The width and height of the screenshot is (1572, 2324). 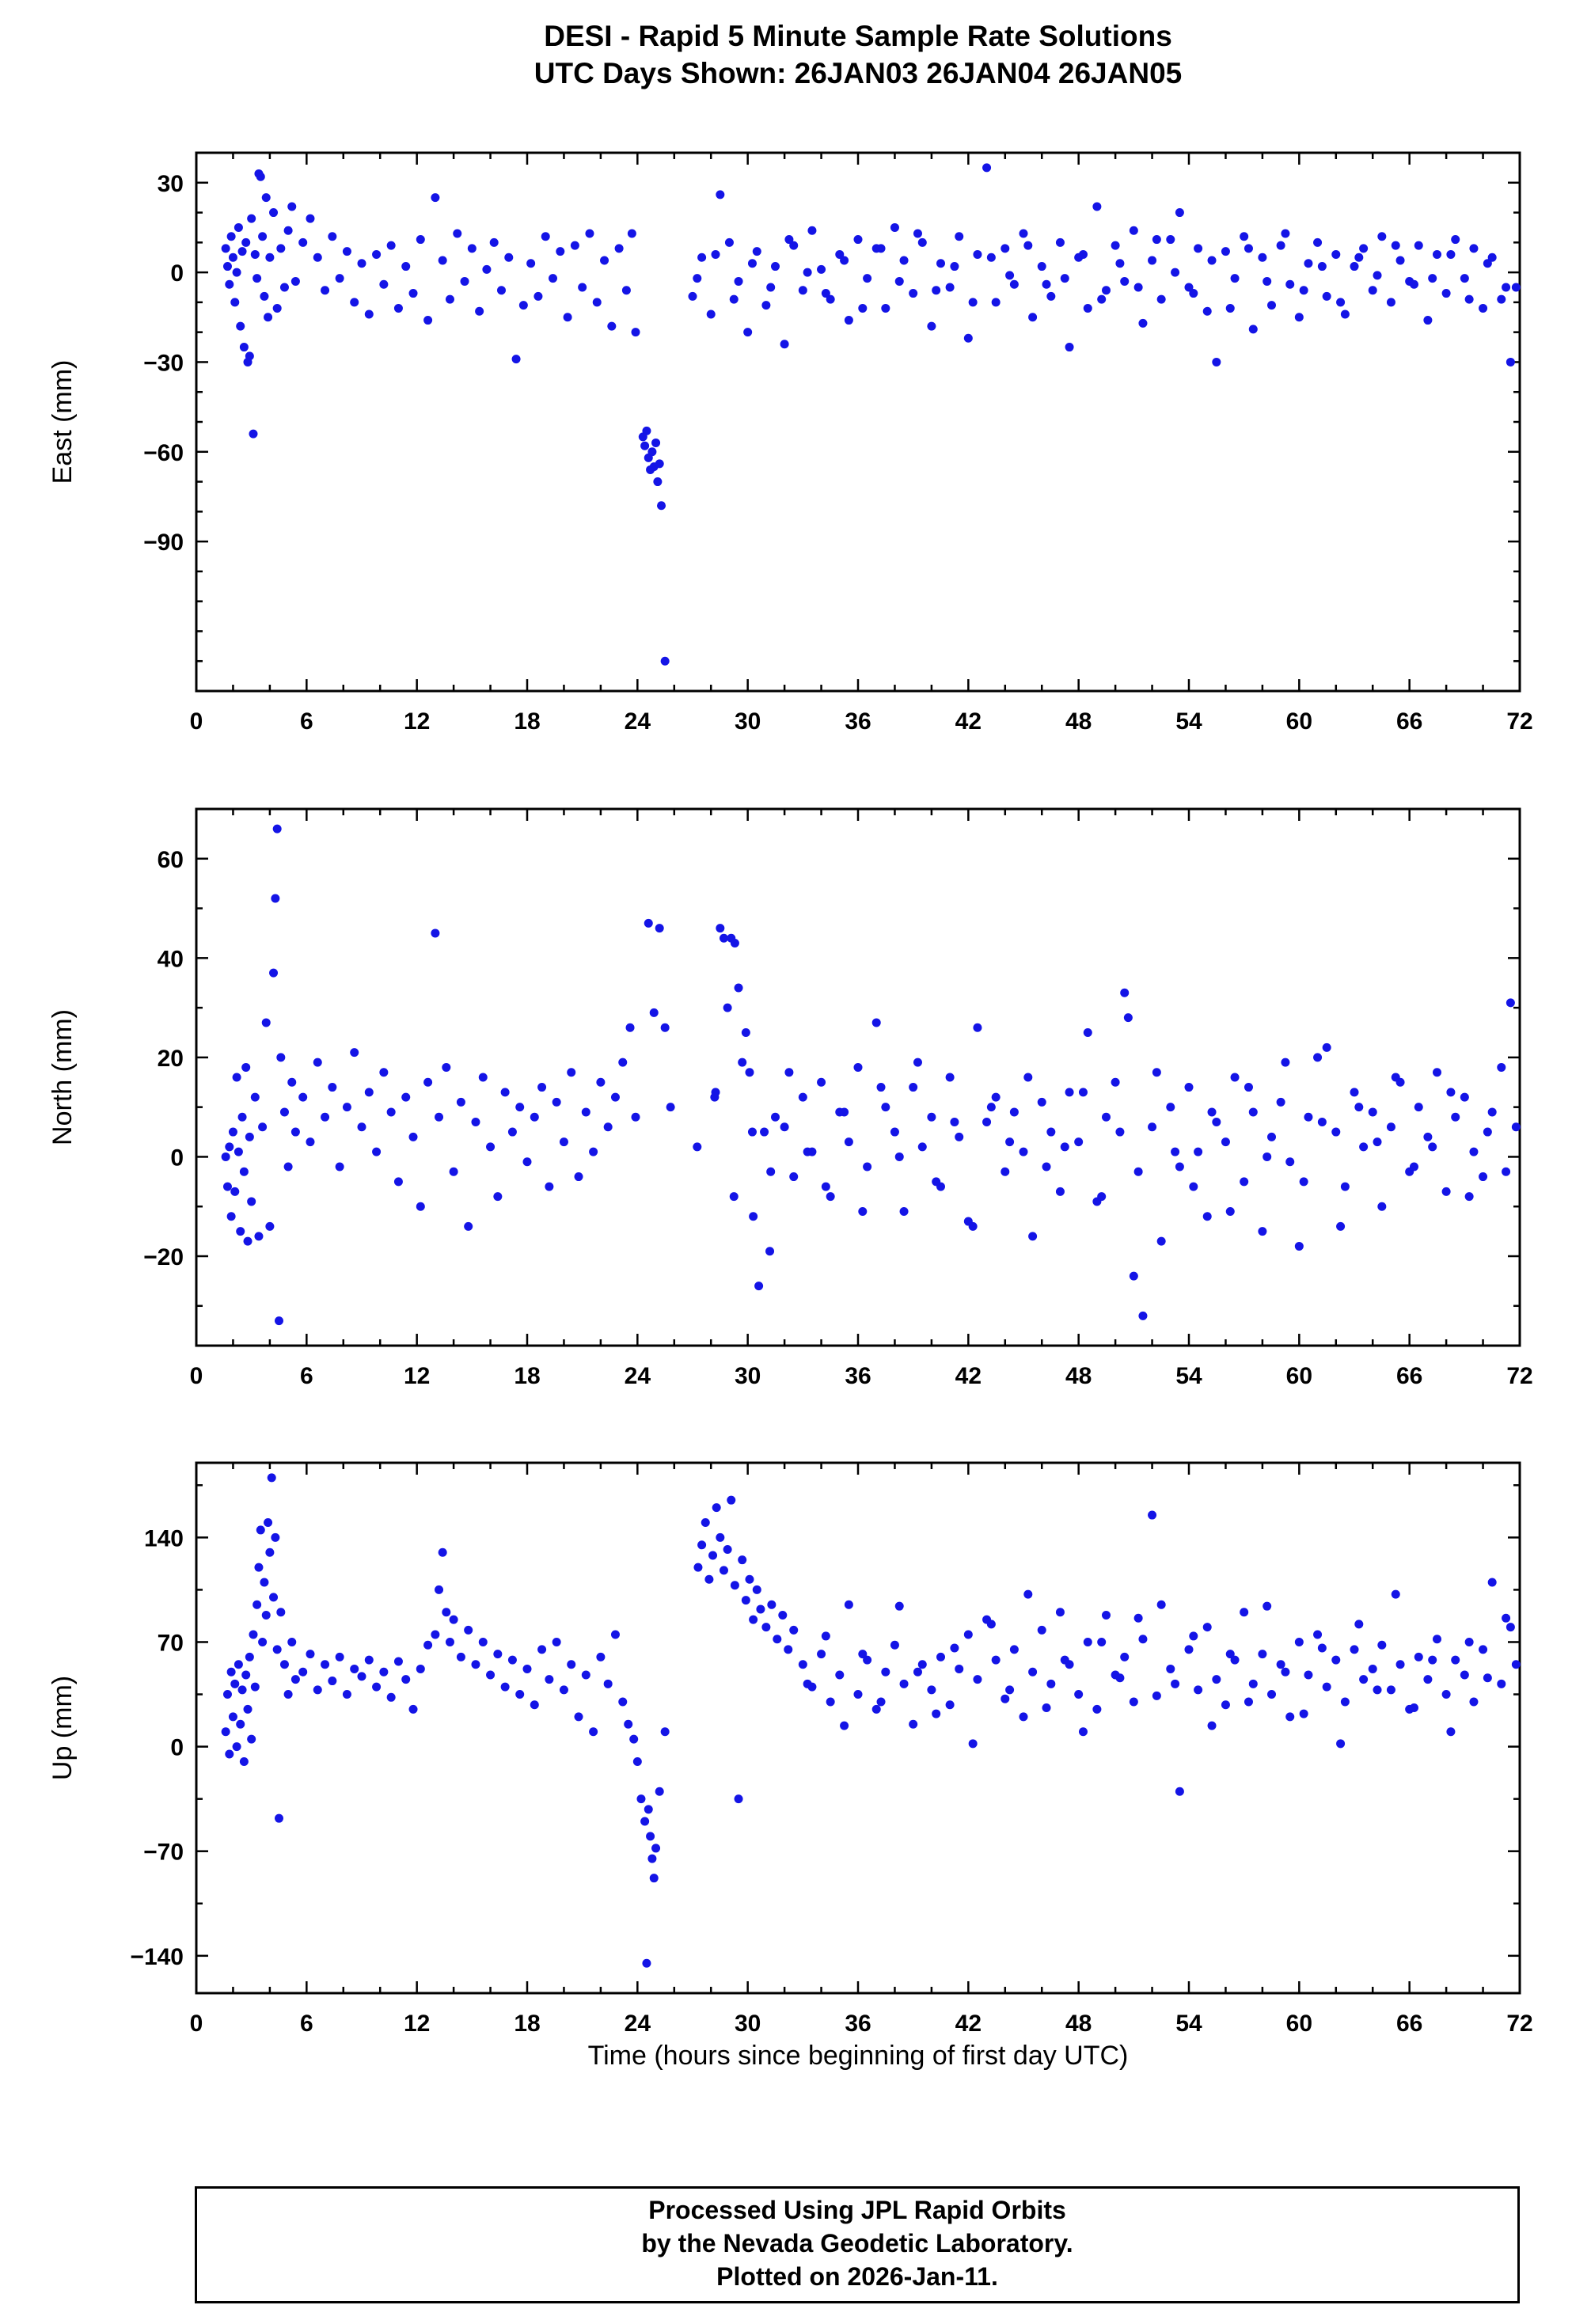 What do you see at coordinates (171, 860) in the screenshot?
I see `y-tick-label: 60` at bounding box center [171, 860].